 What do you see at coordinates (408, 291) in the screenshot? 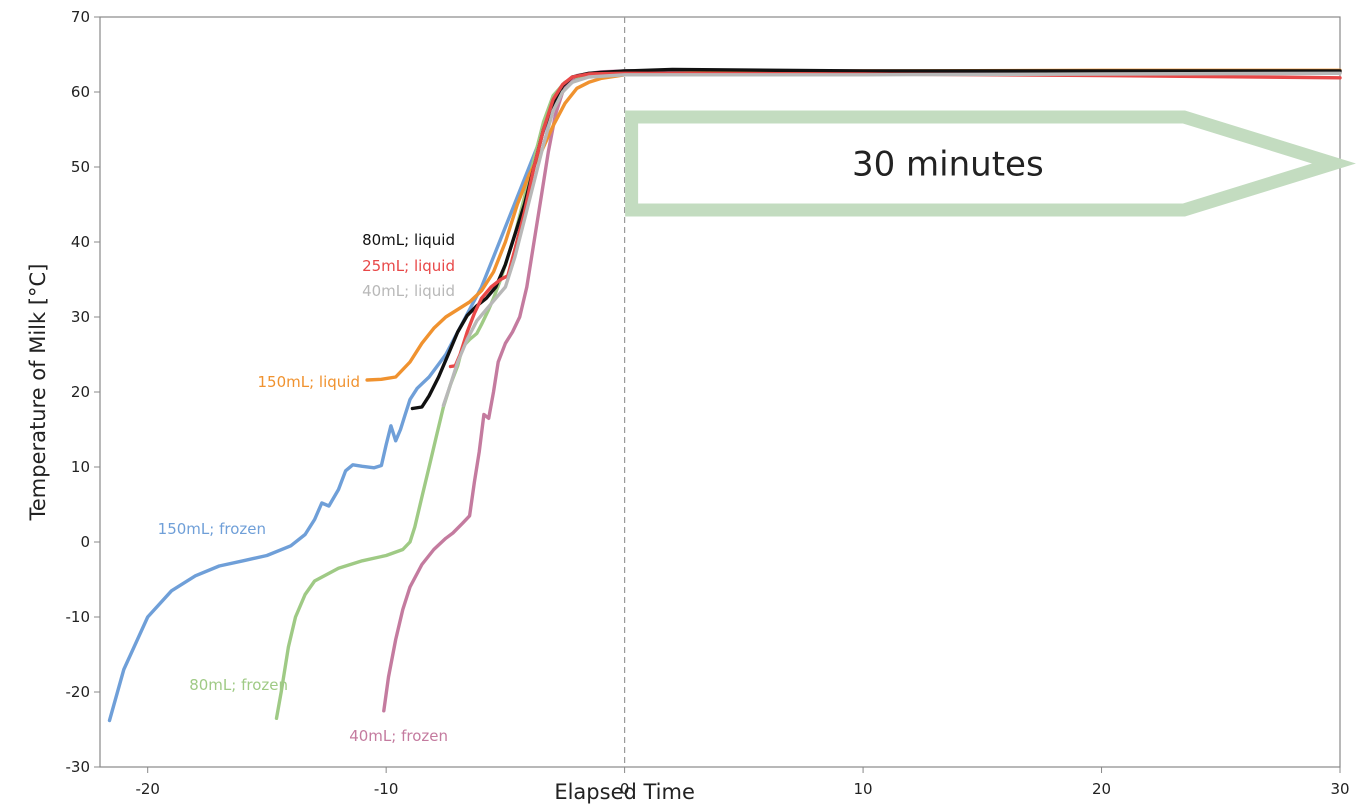
I see `series-label-40ml-liquid: 40mL; liquid` at bounding box center [408, 291].